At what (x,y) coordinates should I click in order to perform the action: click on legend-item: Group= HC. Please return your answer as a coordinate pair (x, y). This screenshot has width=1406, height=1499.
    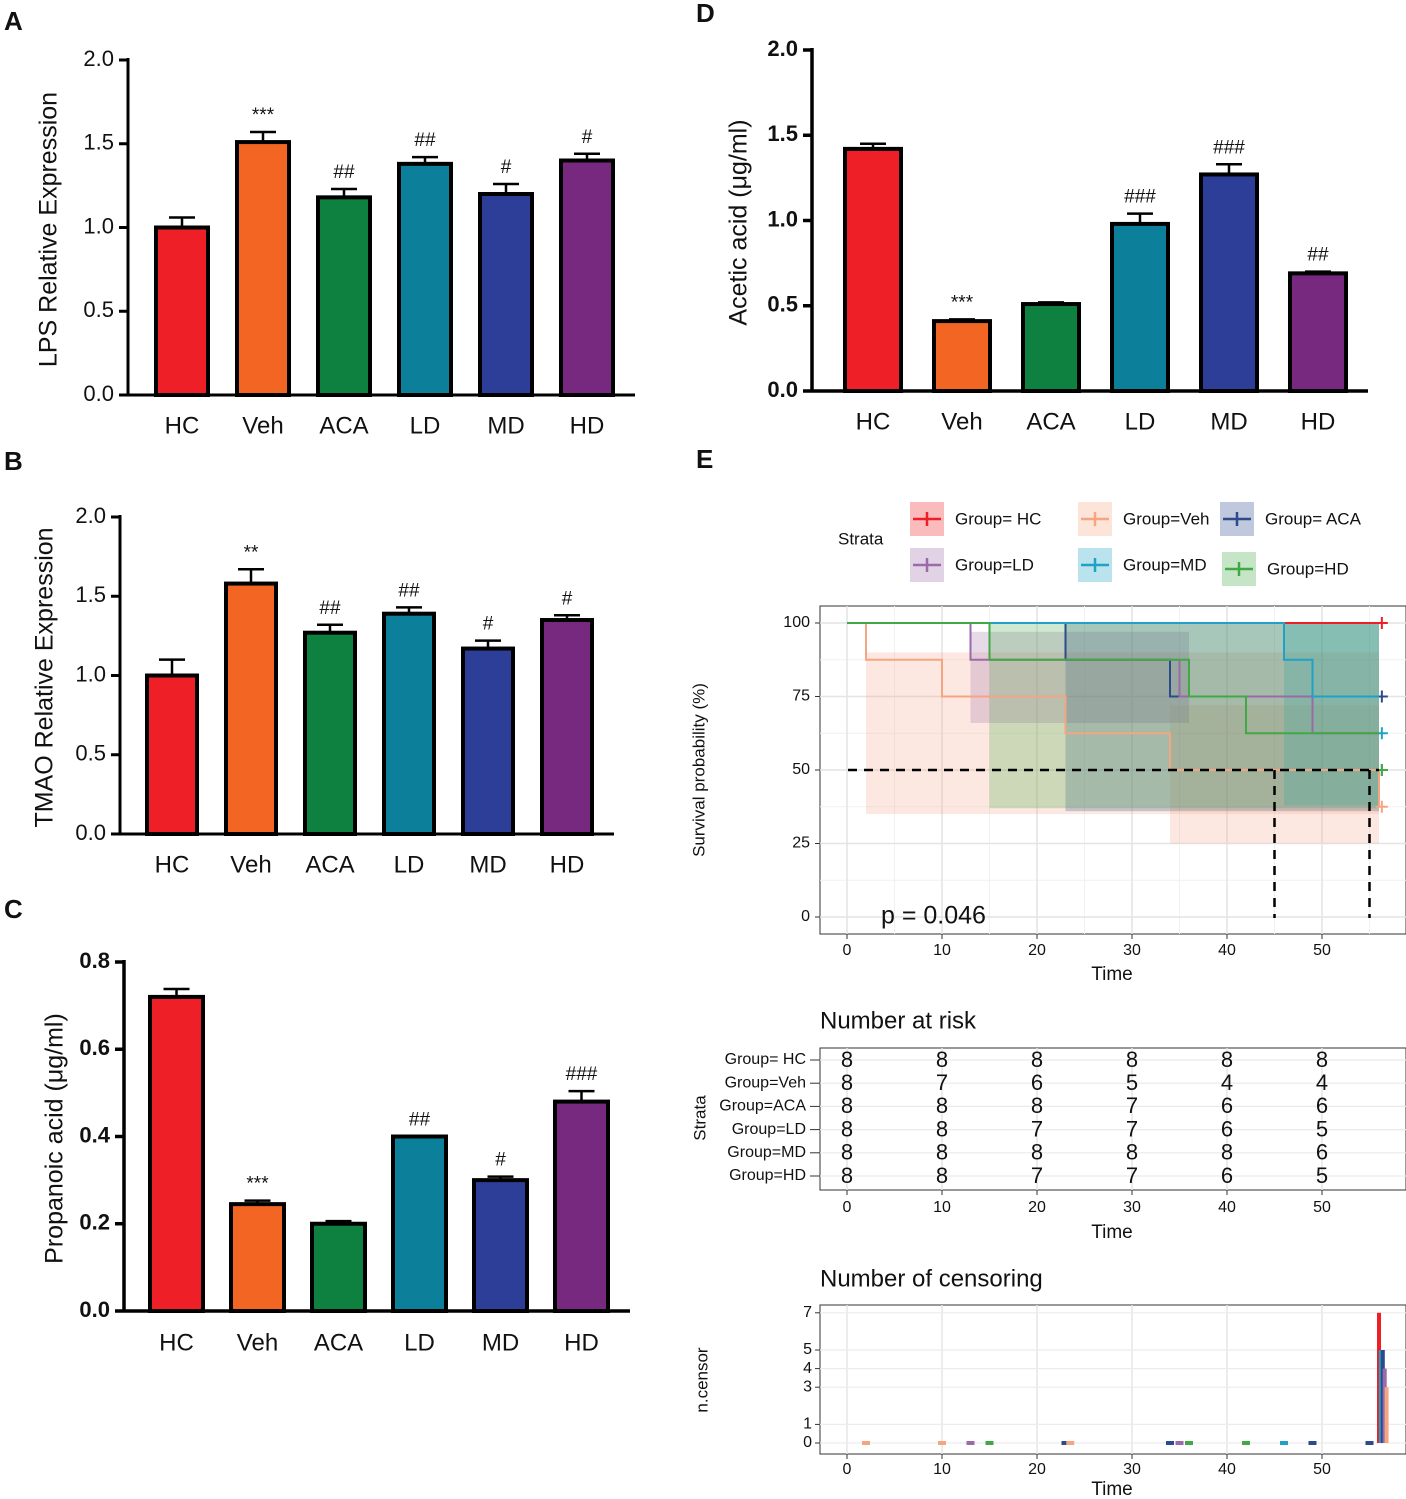
    Looking at the image, I should click on (975, 519).